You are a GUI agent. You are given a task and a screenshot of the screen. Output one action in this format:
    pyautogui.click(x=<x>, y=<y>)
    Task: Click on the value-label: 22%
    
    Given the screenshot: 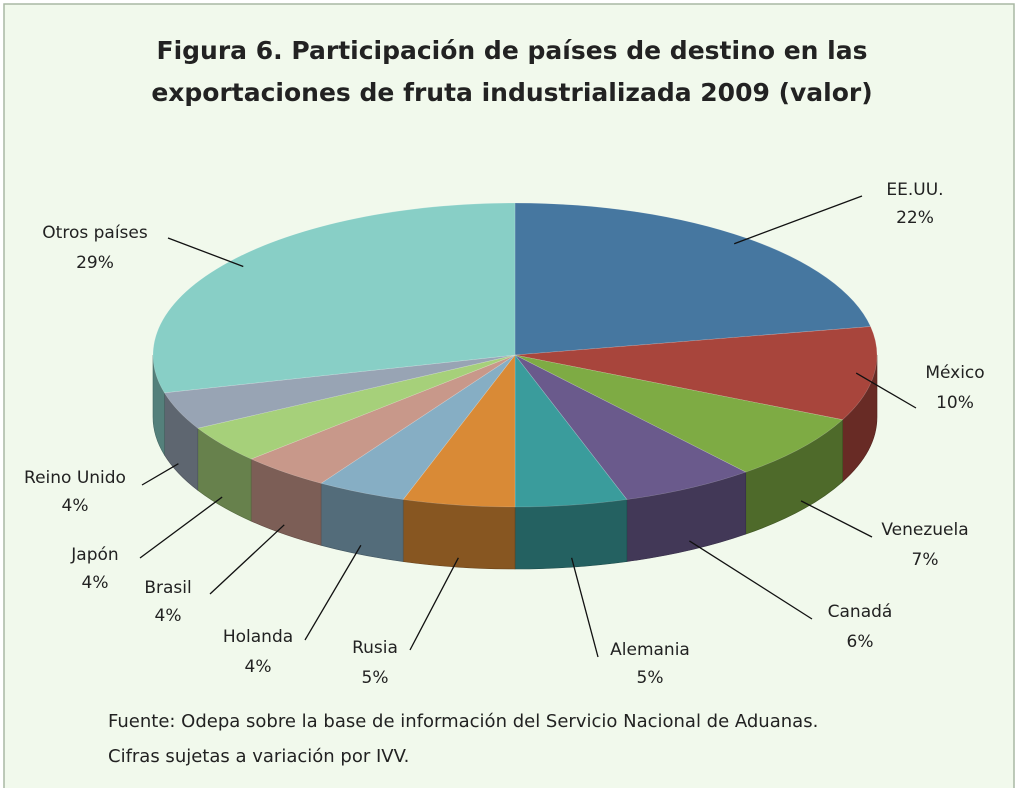 What is the action you would take?
    pyautogui.click(x=915, y=218)
    